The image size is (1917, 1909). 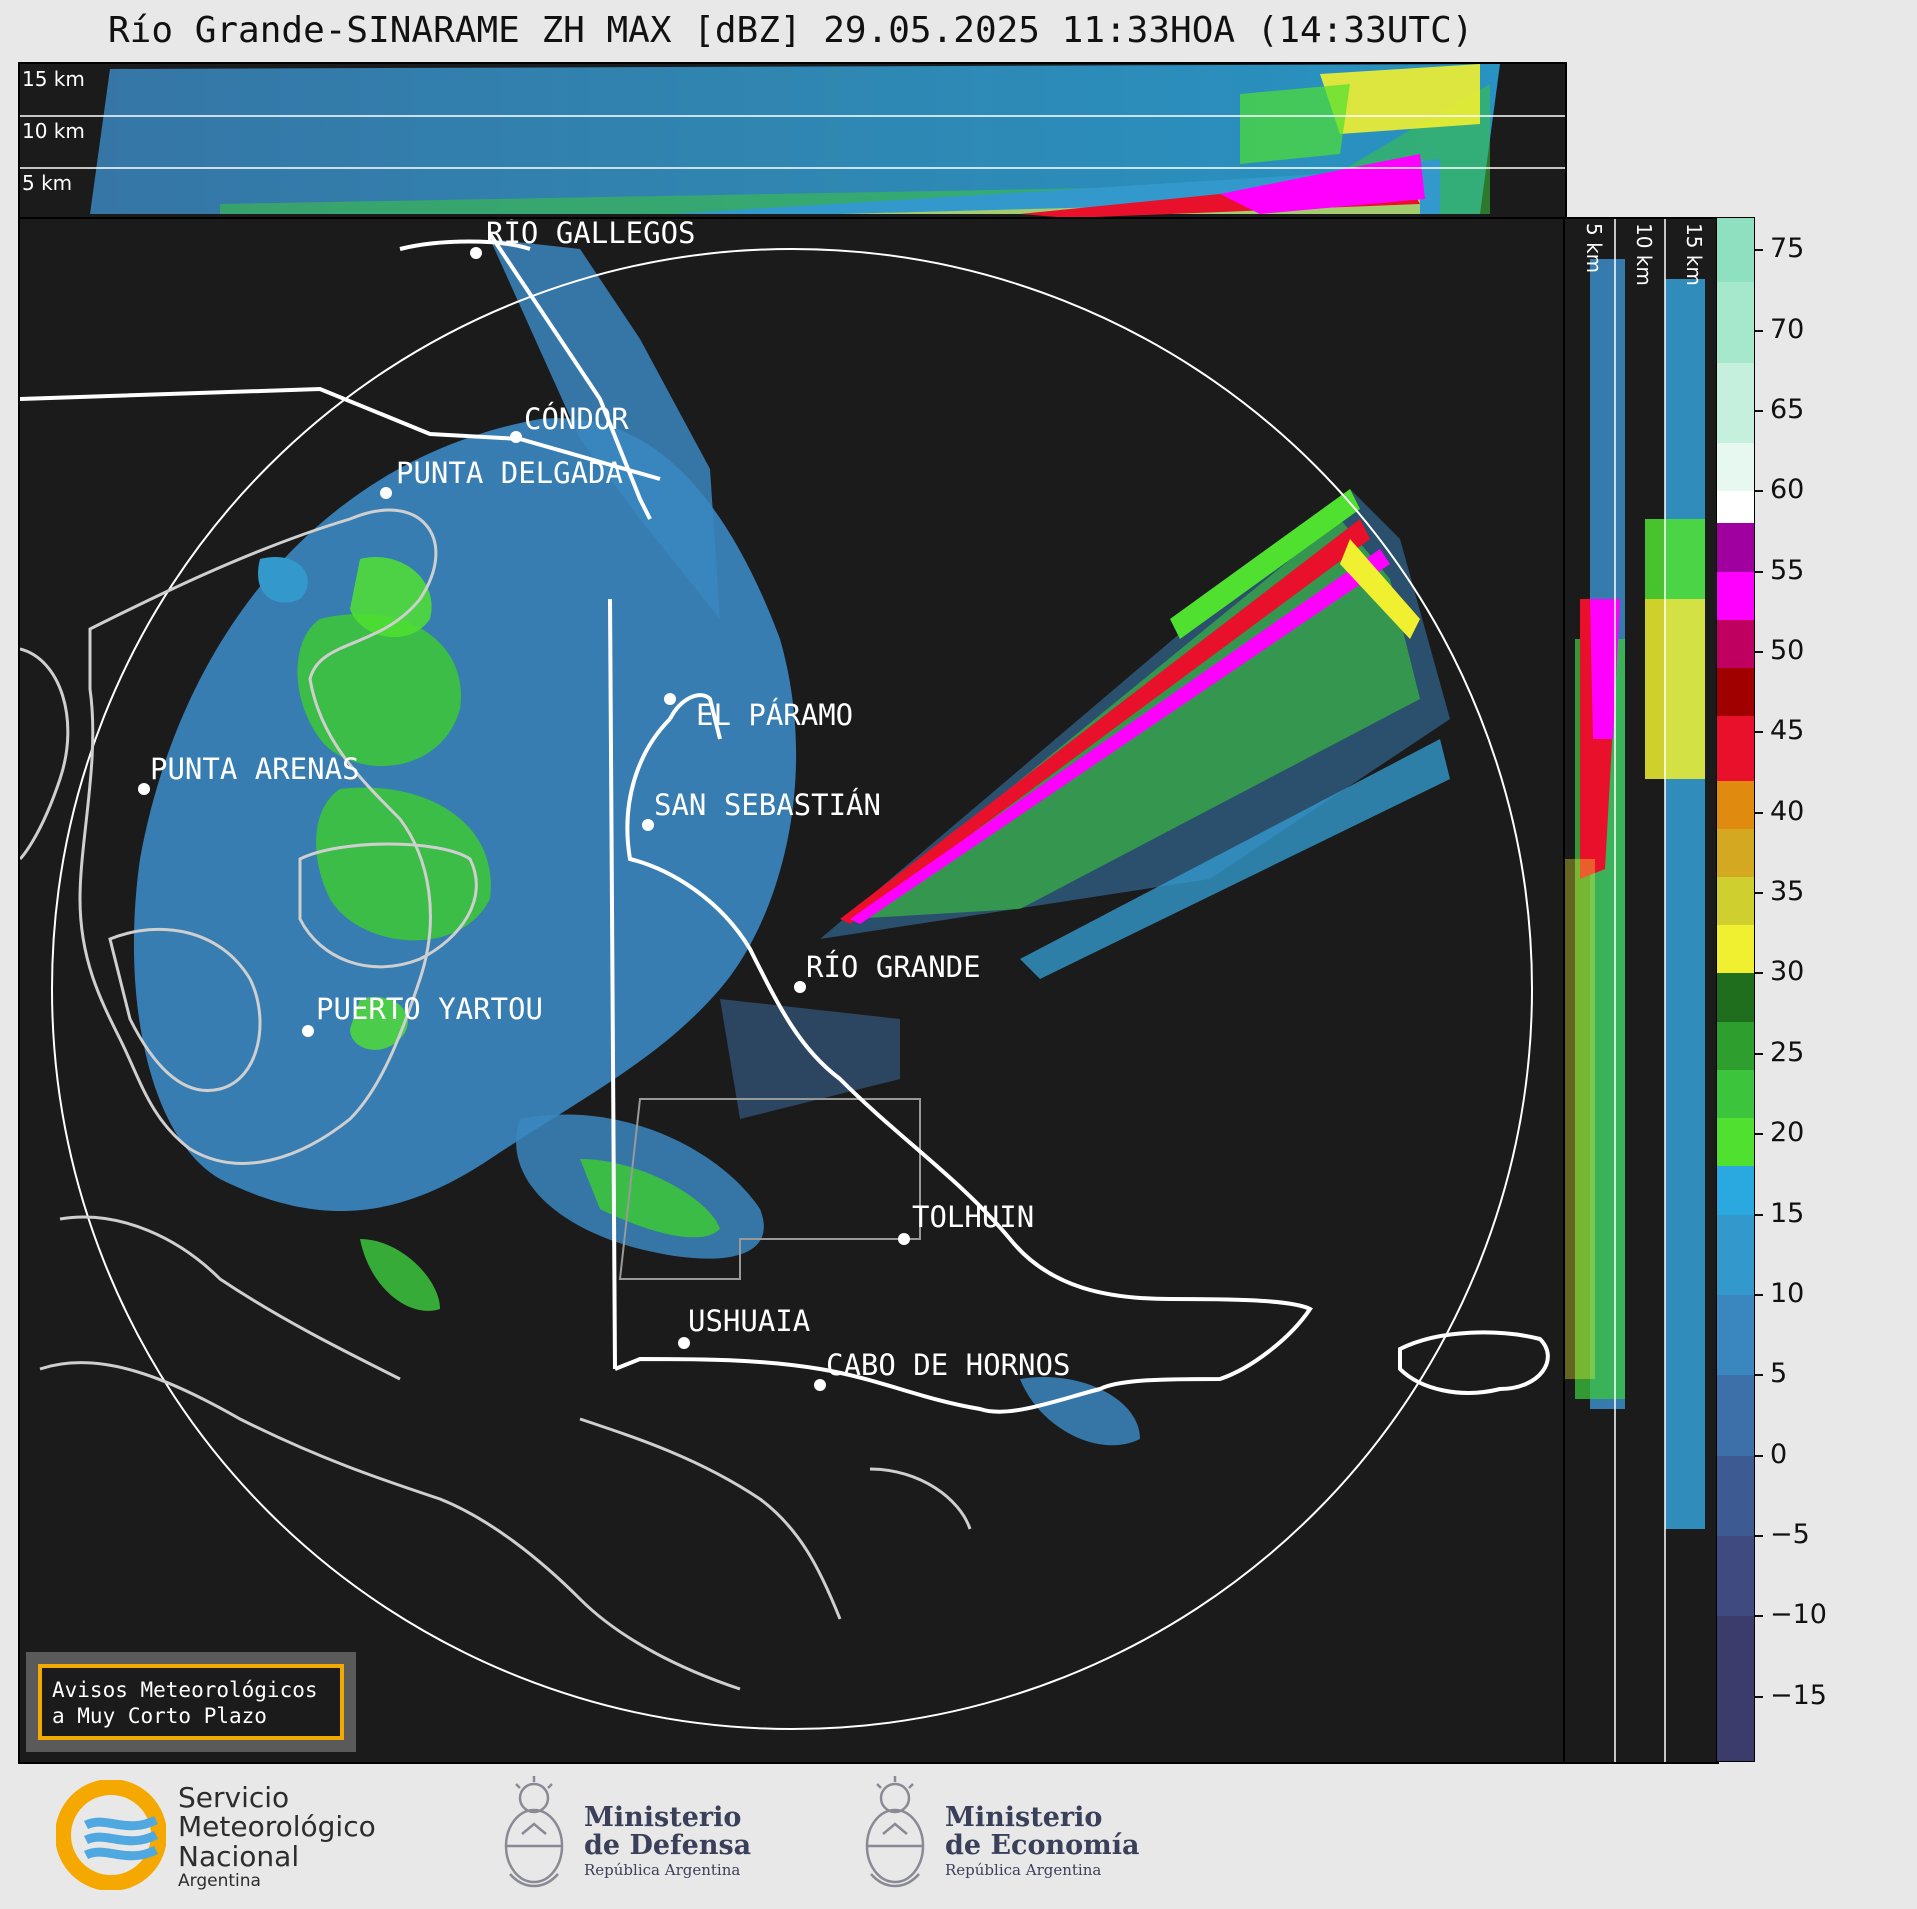 I want to click on colorbar, so click(x=1735, y=989).